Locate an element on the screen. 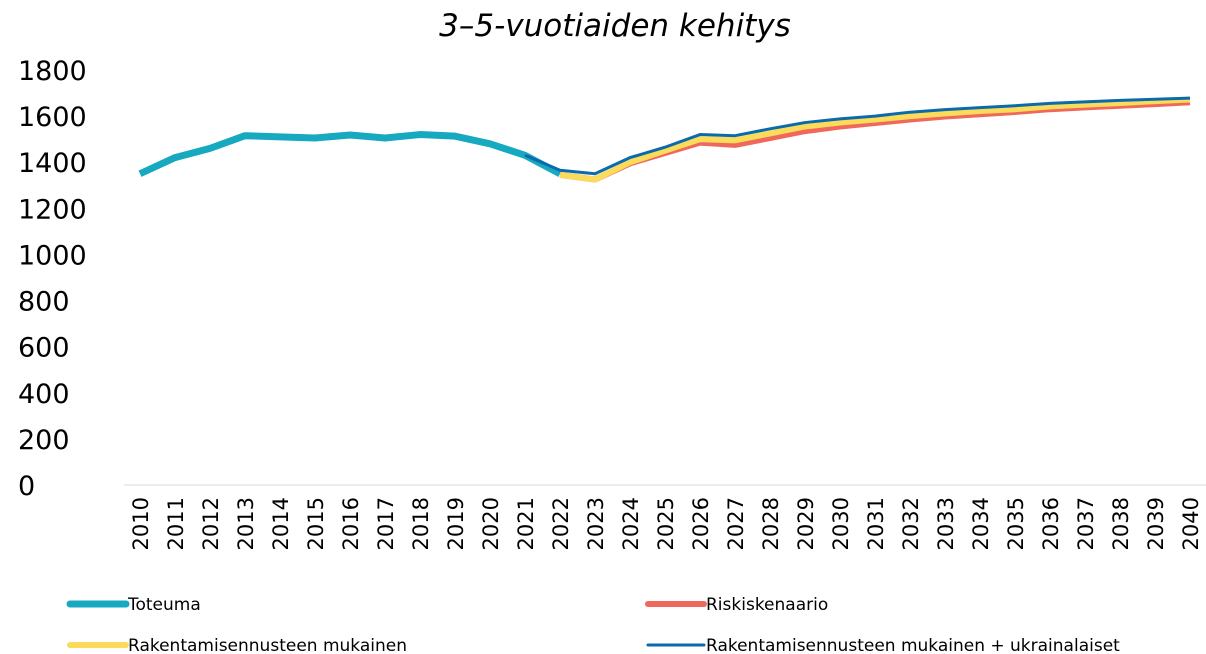 Image resolution: width=1206 pixels, height=654 pixels. y-tick-label: 1800 is located at coordinates (52, 71).